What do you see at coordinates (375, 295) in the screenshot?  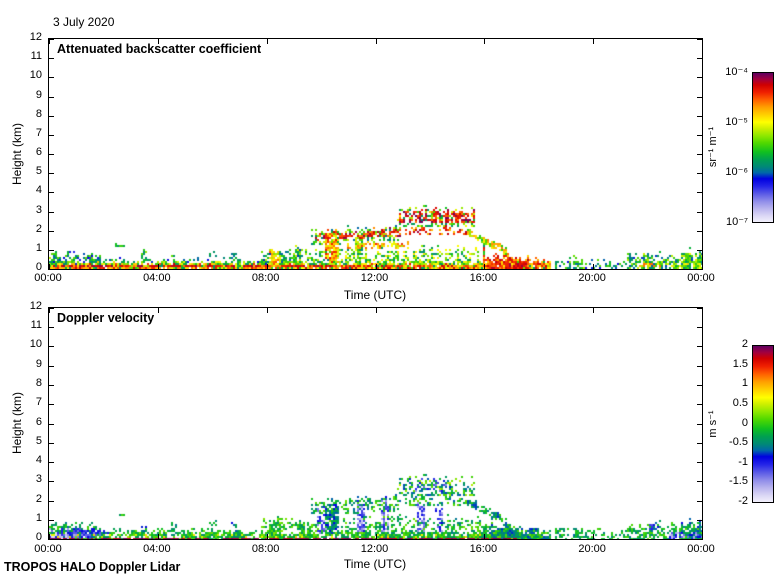 I see `time-axis-label-top: Time (UTC)` at bounding box center [375, 295].